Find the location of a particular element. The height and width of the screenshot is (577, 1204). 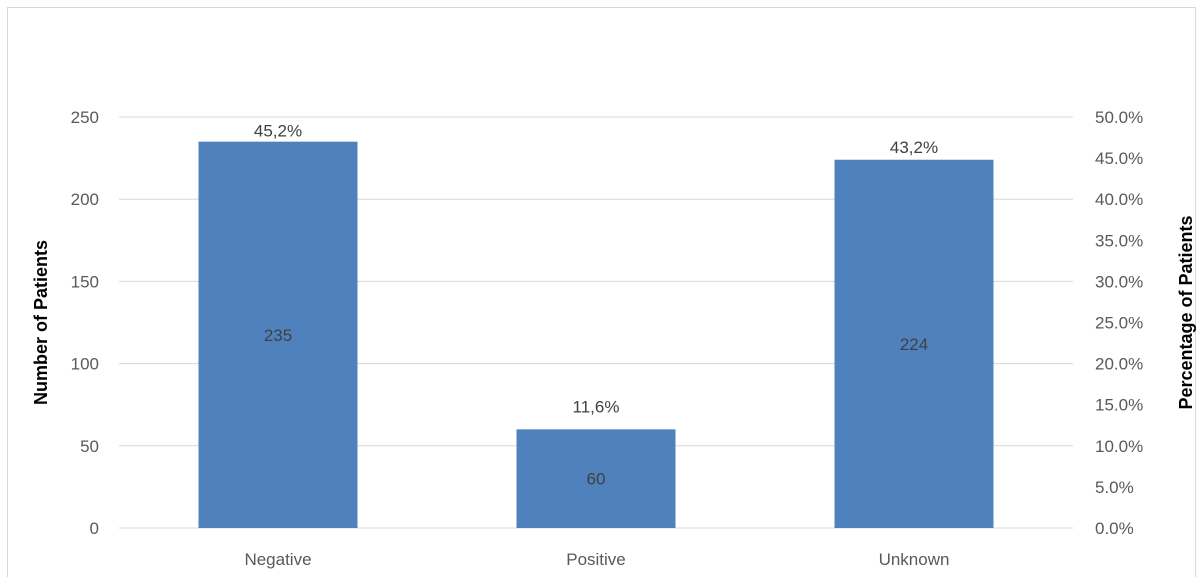

percentage-label: 45,2% is located at coordinates (278, 130).